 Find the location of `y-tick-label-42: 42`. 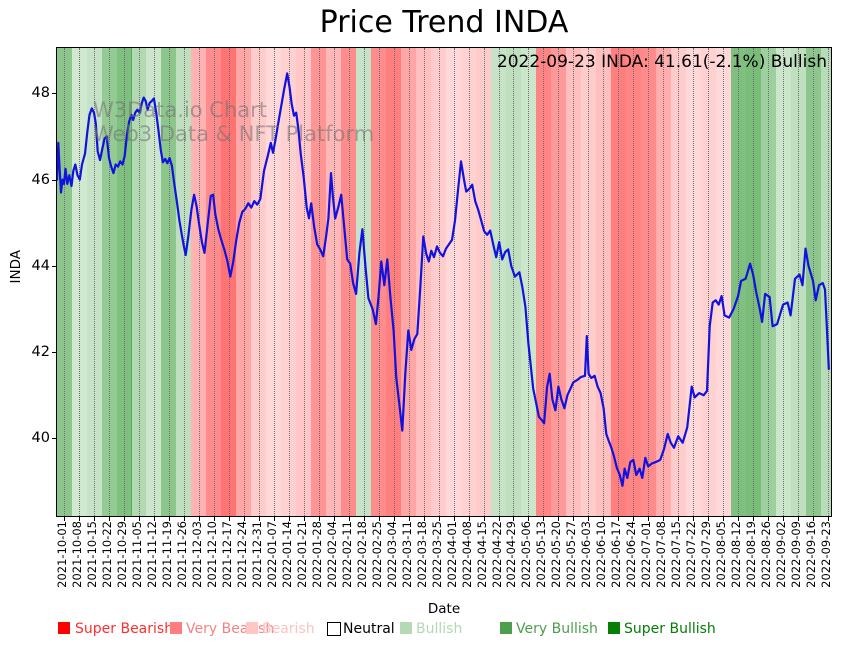

y-tick-label-42: 42 is located at coordinates (40, 352).